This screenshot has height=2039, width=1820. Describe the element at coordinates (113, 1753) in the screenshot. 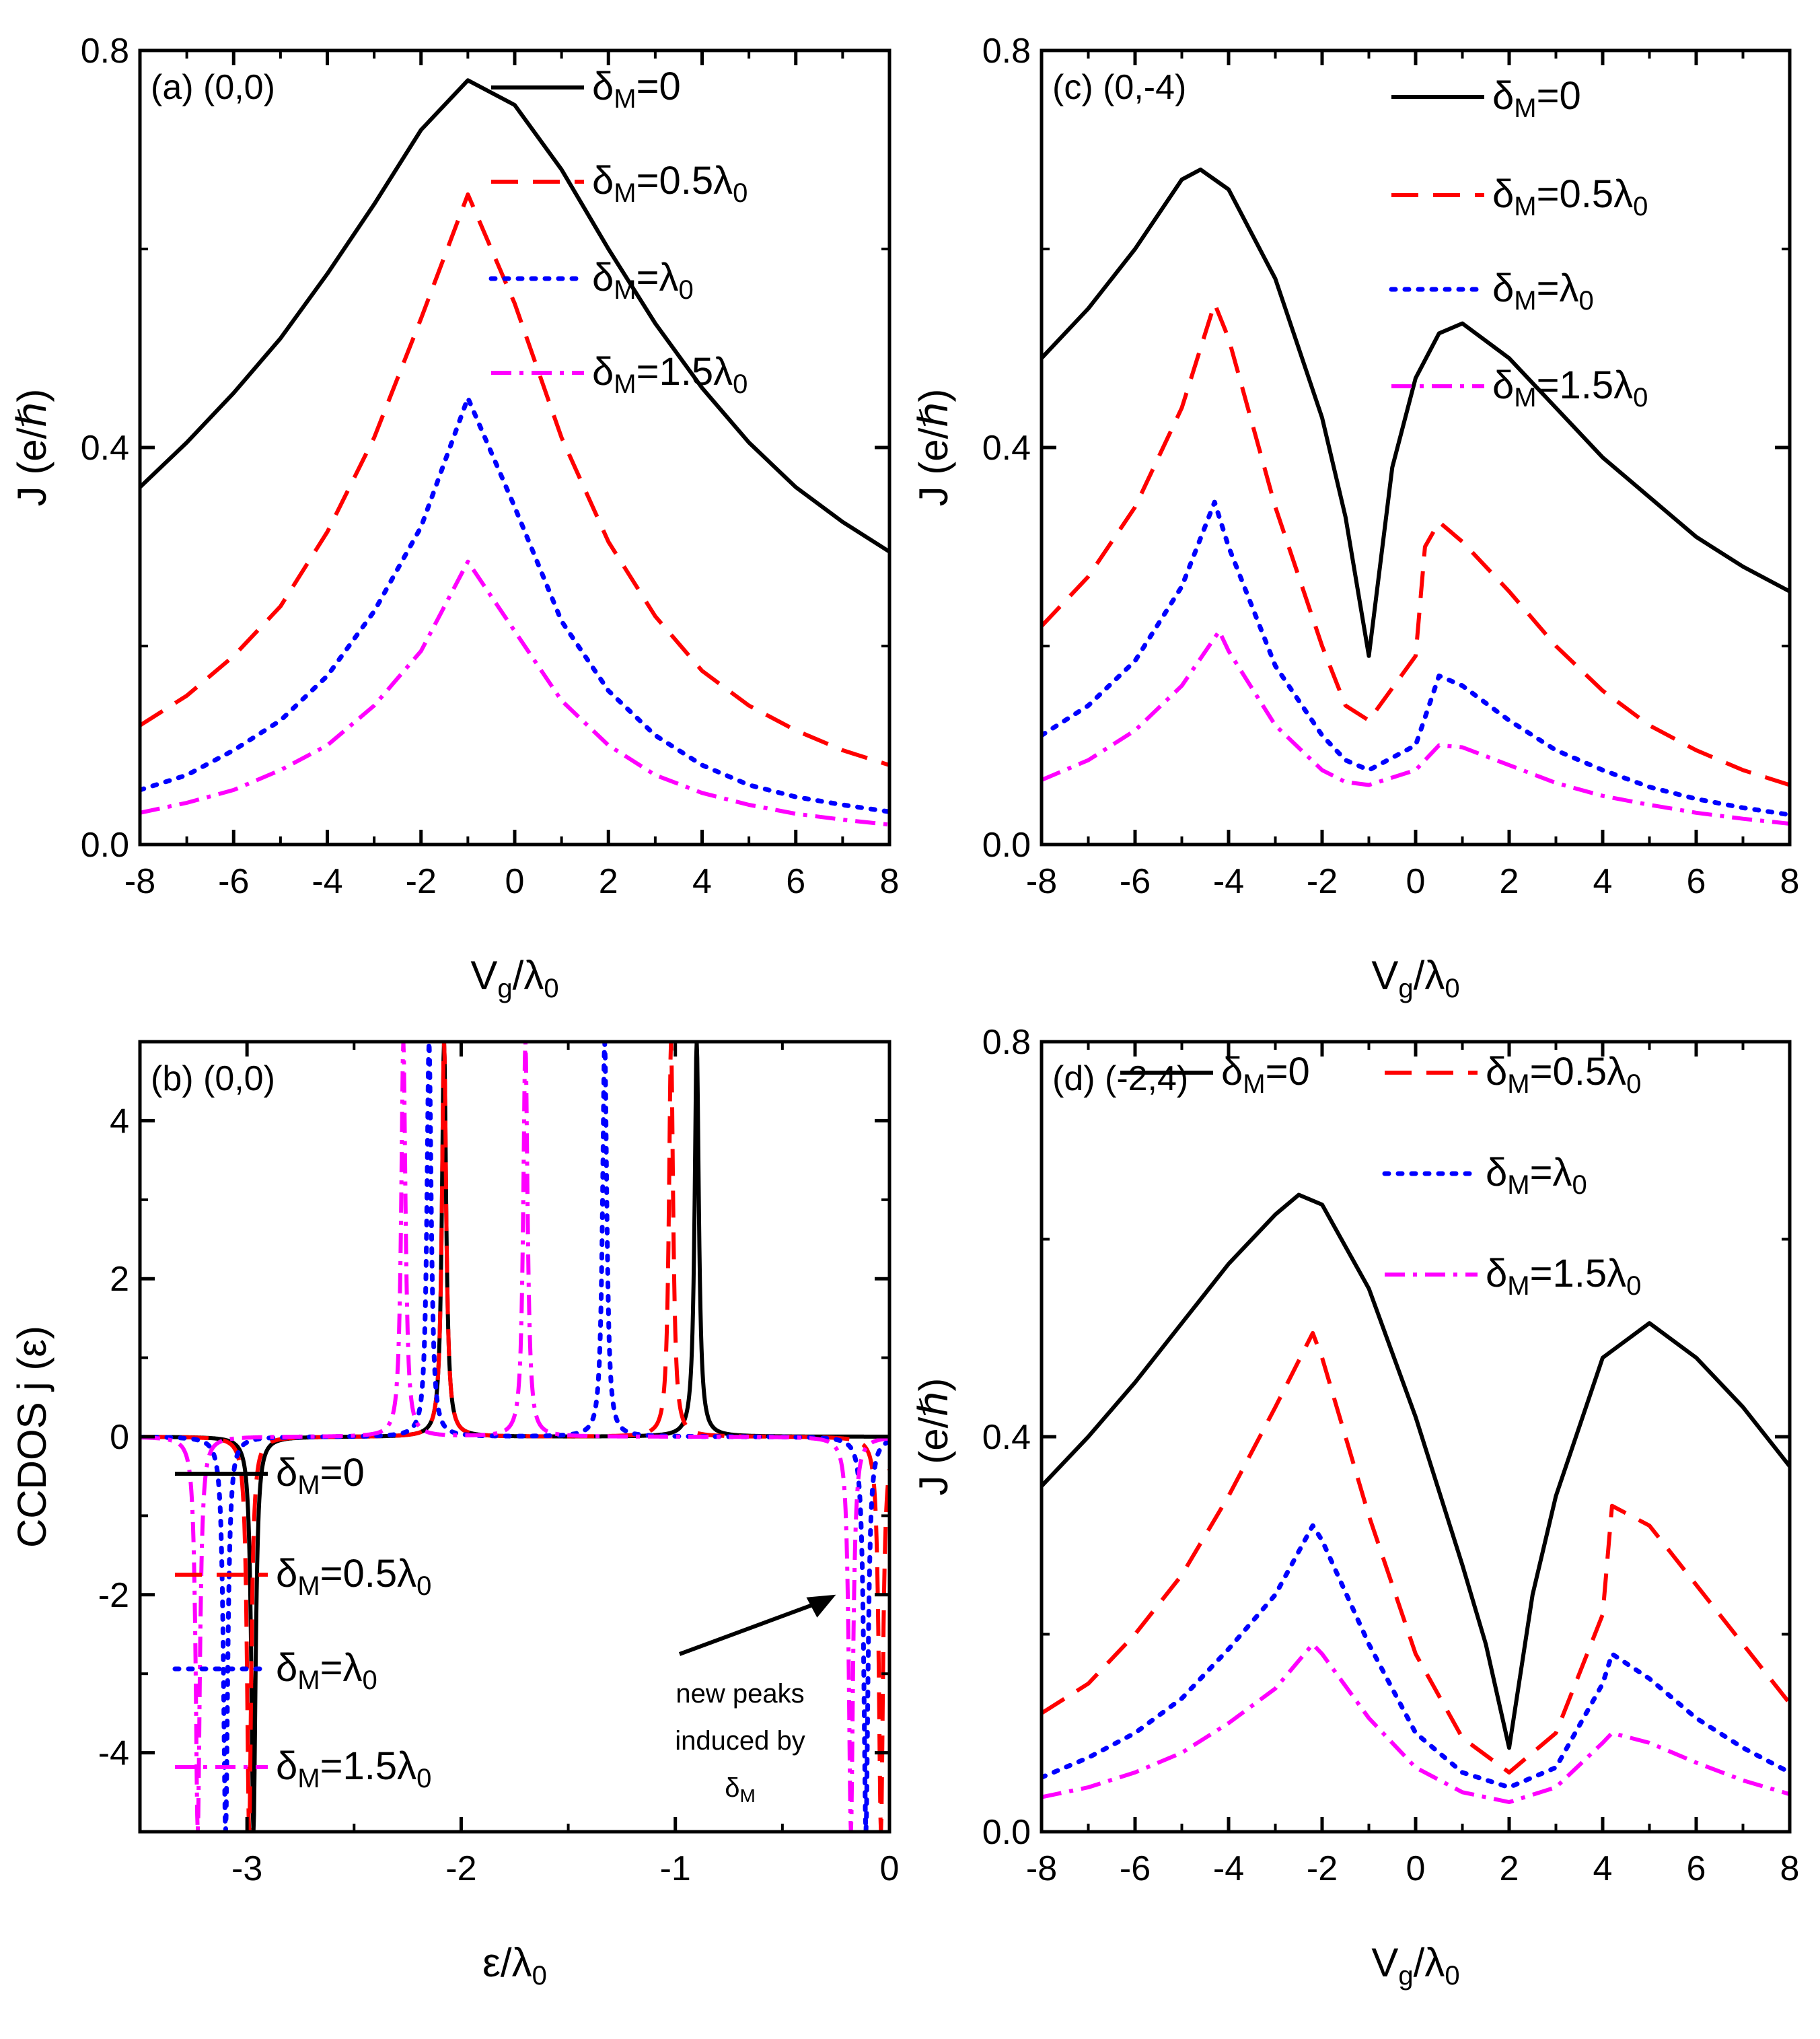

I see `y-tick-label: -4` at that location.